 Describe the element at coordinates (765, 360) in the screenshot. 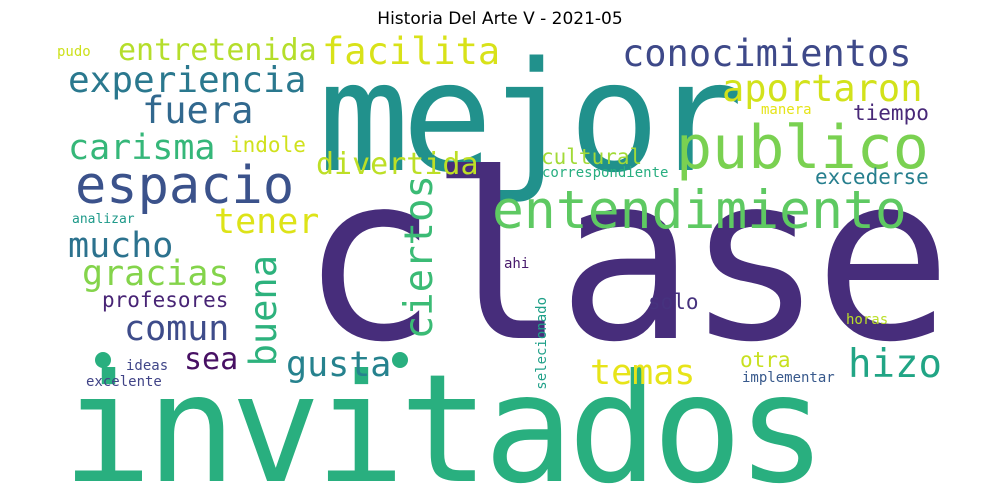

I see `word-otra: otra` at that location.